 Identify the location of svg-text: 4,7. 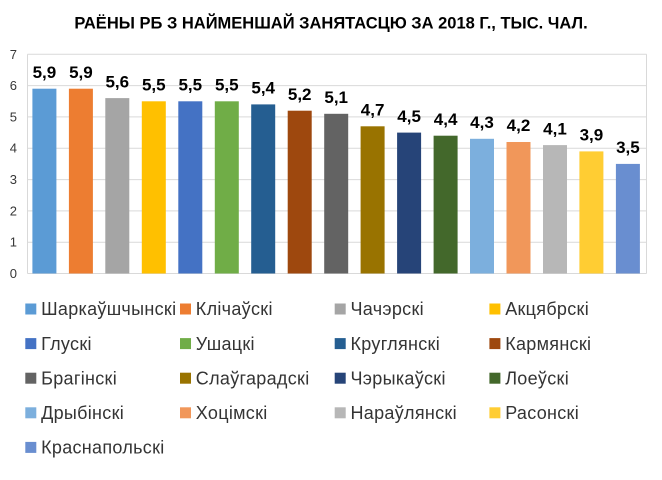
(373, 110).